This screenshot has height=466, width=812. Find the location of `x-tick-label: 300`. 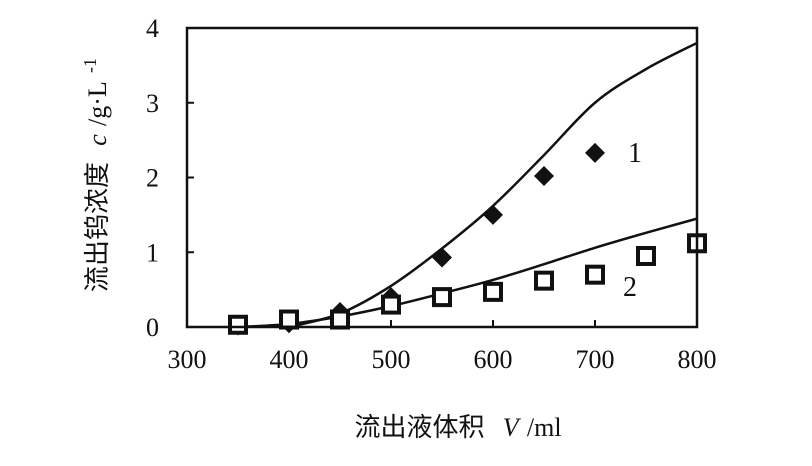

x-tick-label: 300 is located at coordinates (187, 359).